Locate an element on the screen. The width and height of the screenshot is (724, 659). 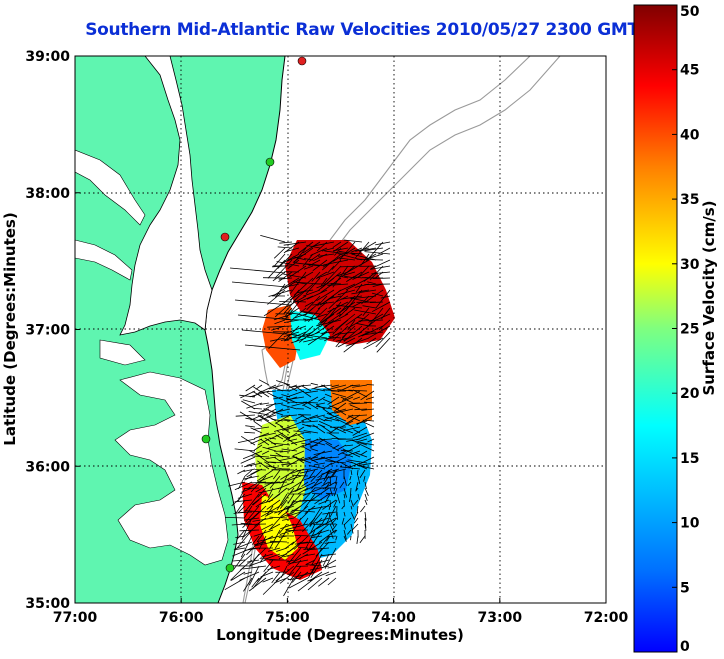
colorbar-tick-label: 40 is located at coordinates (690, 135).